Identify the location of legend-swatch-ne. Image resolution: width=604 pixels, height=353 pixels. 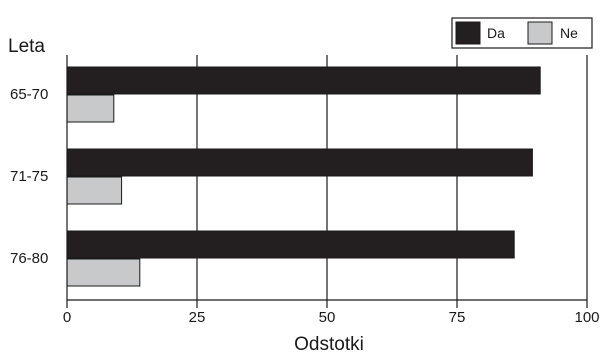
(540, 33).